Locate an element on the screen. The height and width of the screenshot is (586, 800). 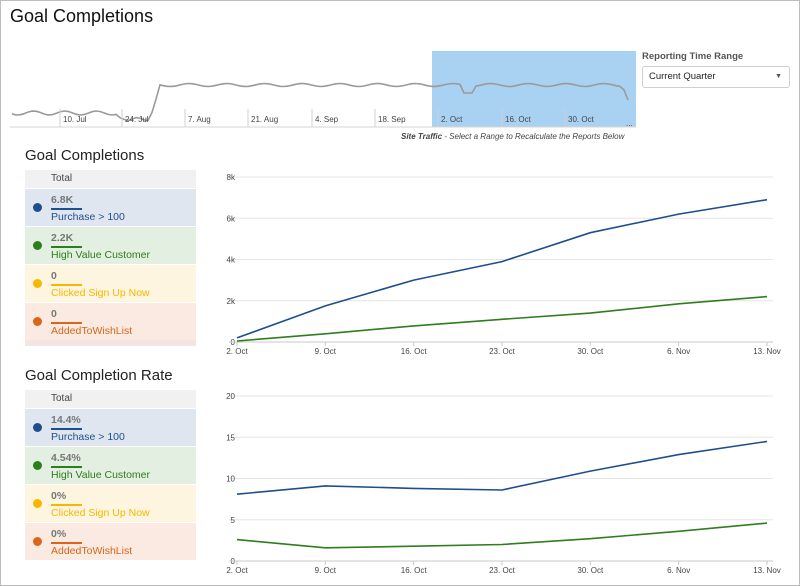
goal-completions-title: Goal Completions is located at coordinates (85, 155).